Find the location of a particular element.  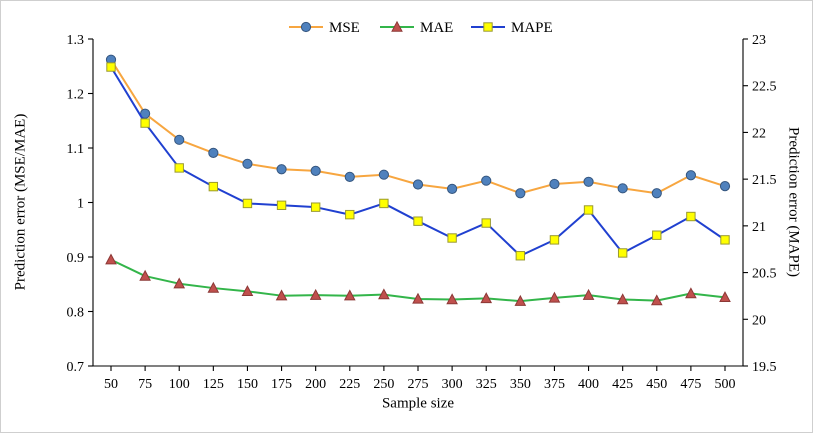

y-axis-right-title: Prediction error (MAPE) is located at coordinates (793, 202).